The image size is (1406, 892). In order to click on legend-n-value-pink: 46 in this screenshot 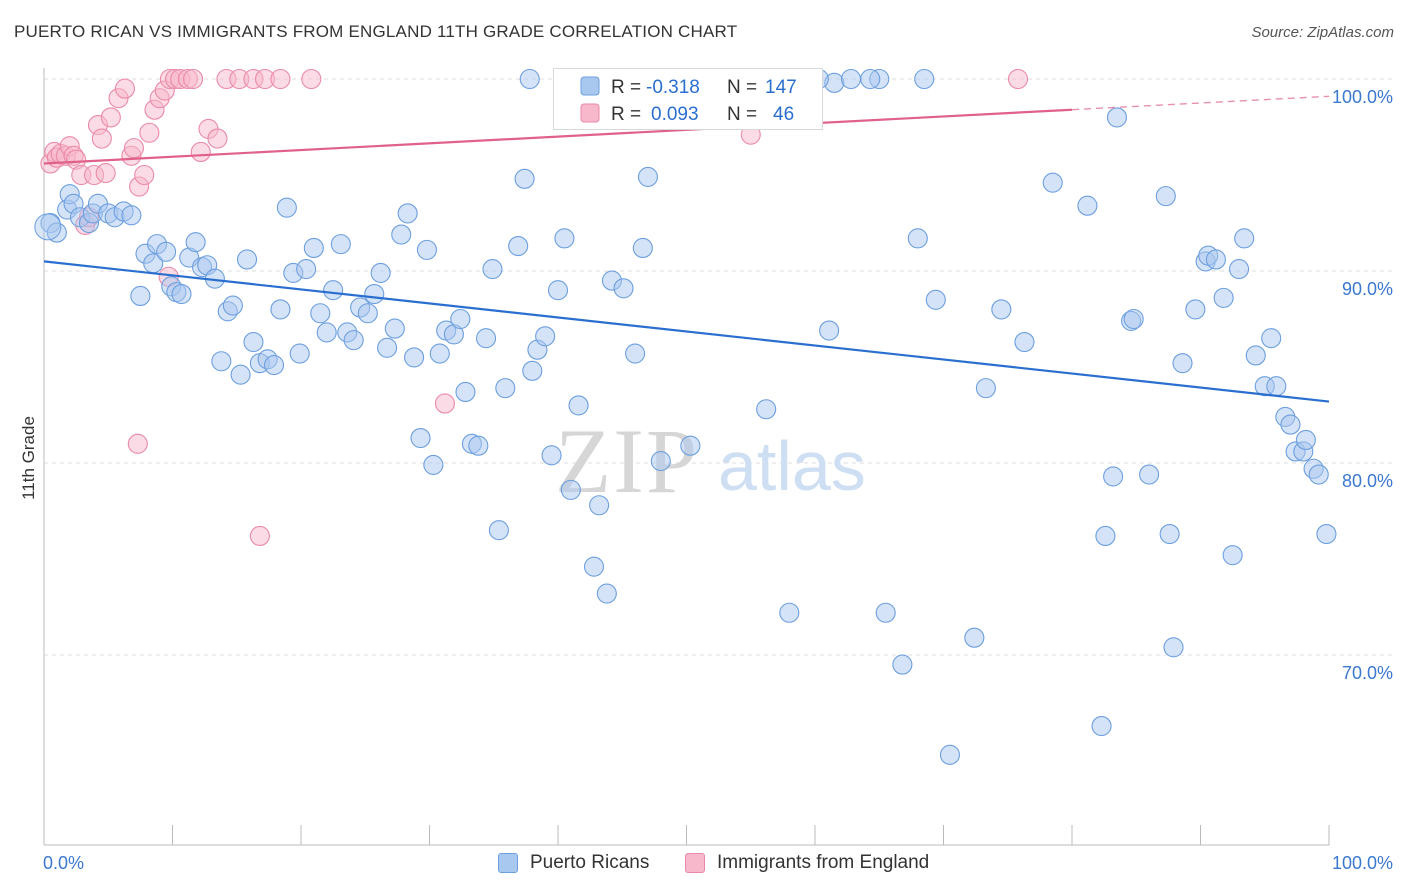, I will do `click(783, 114)`.